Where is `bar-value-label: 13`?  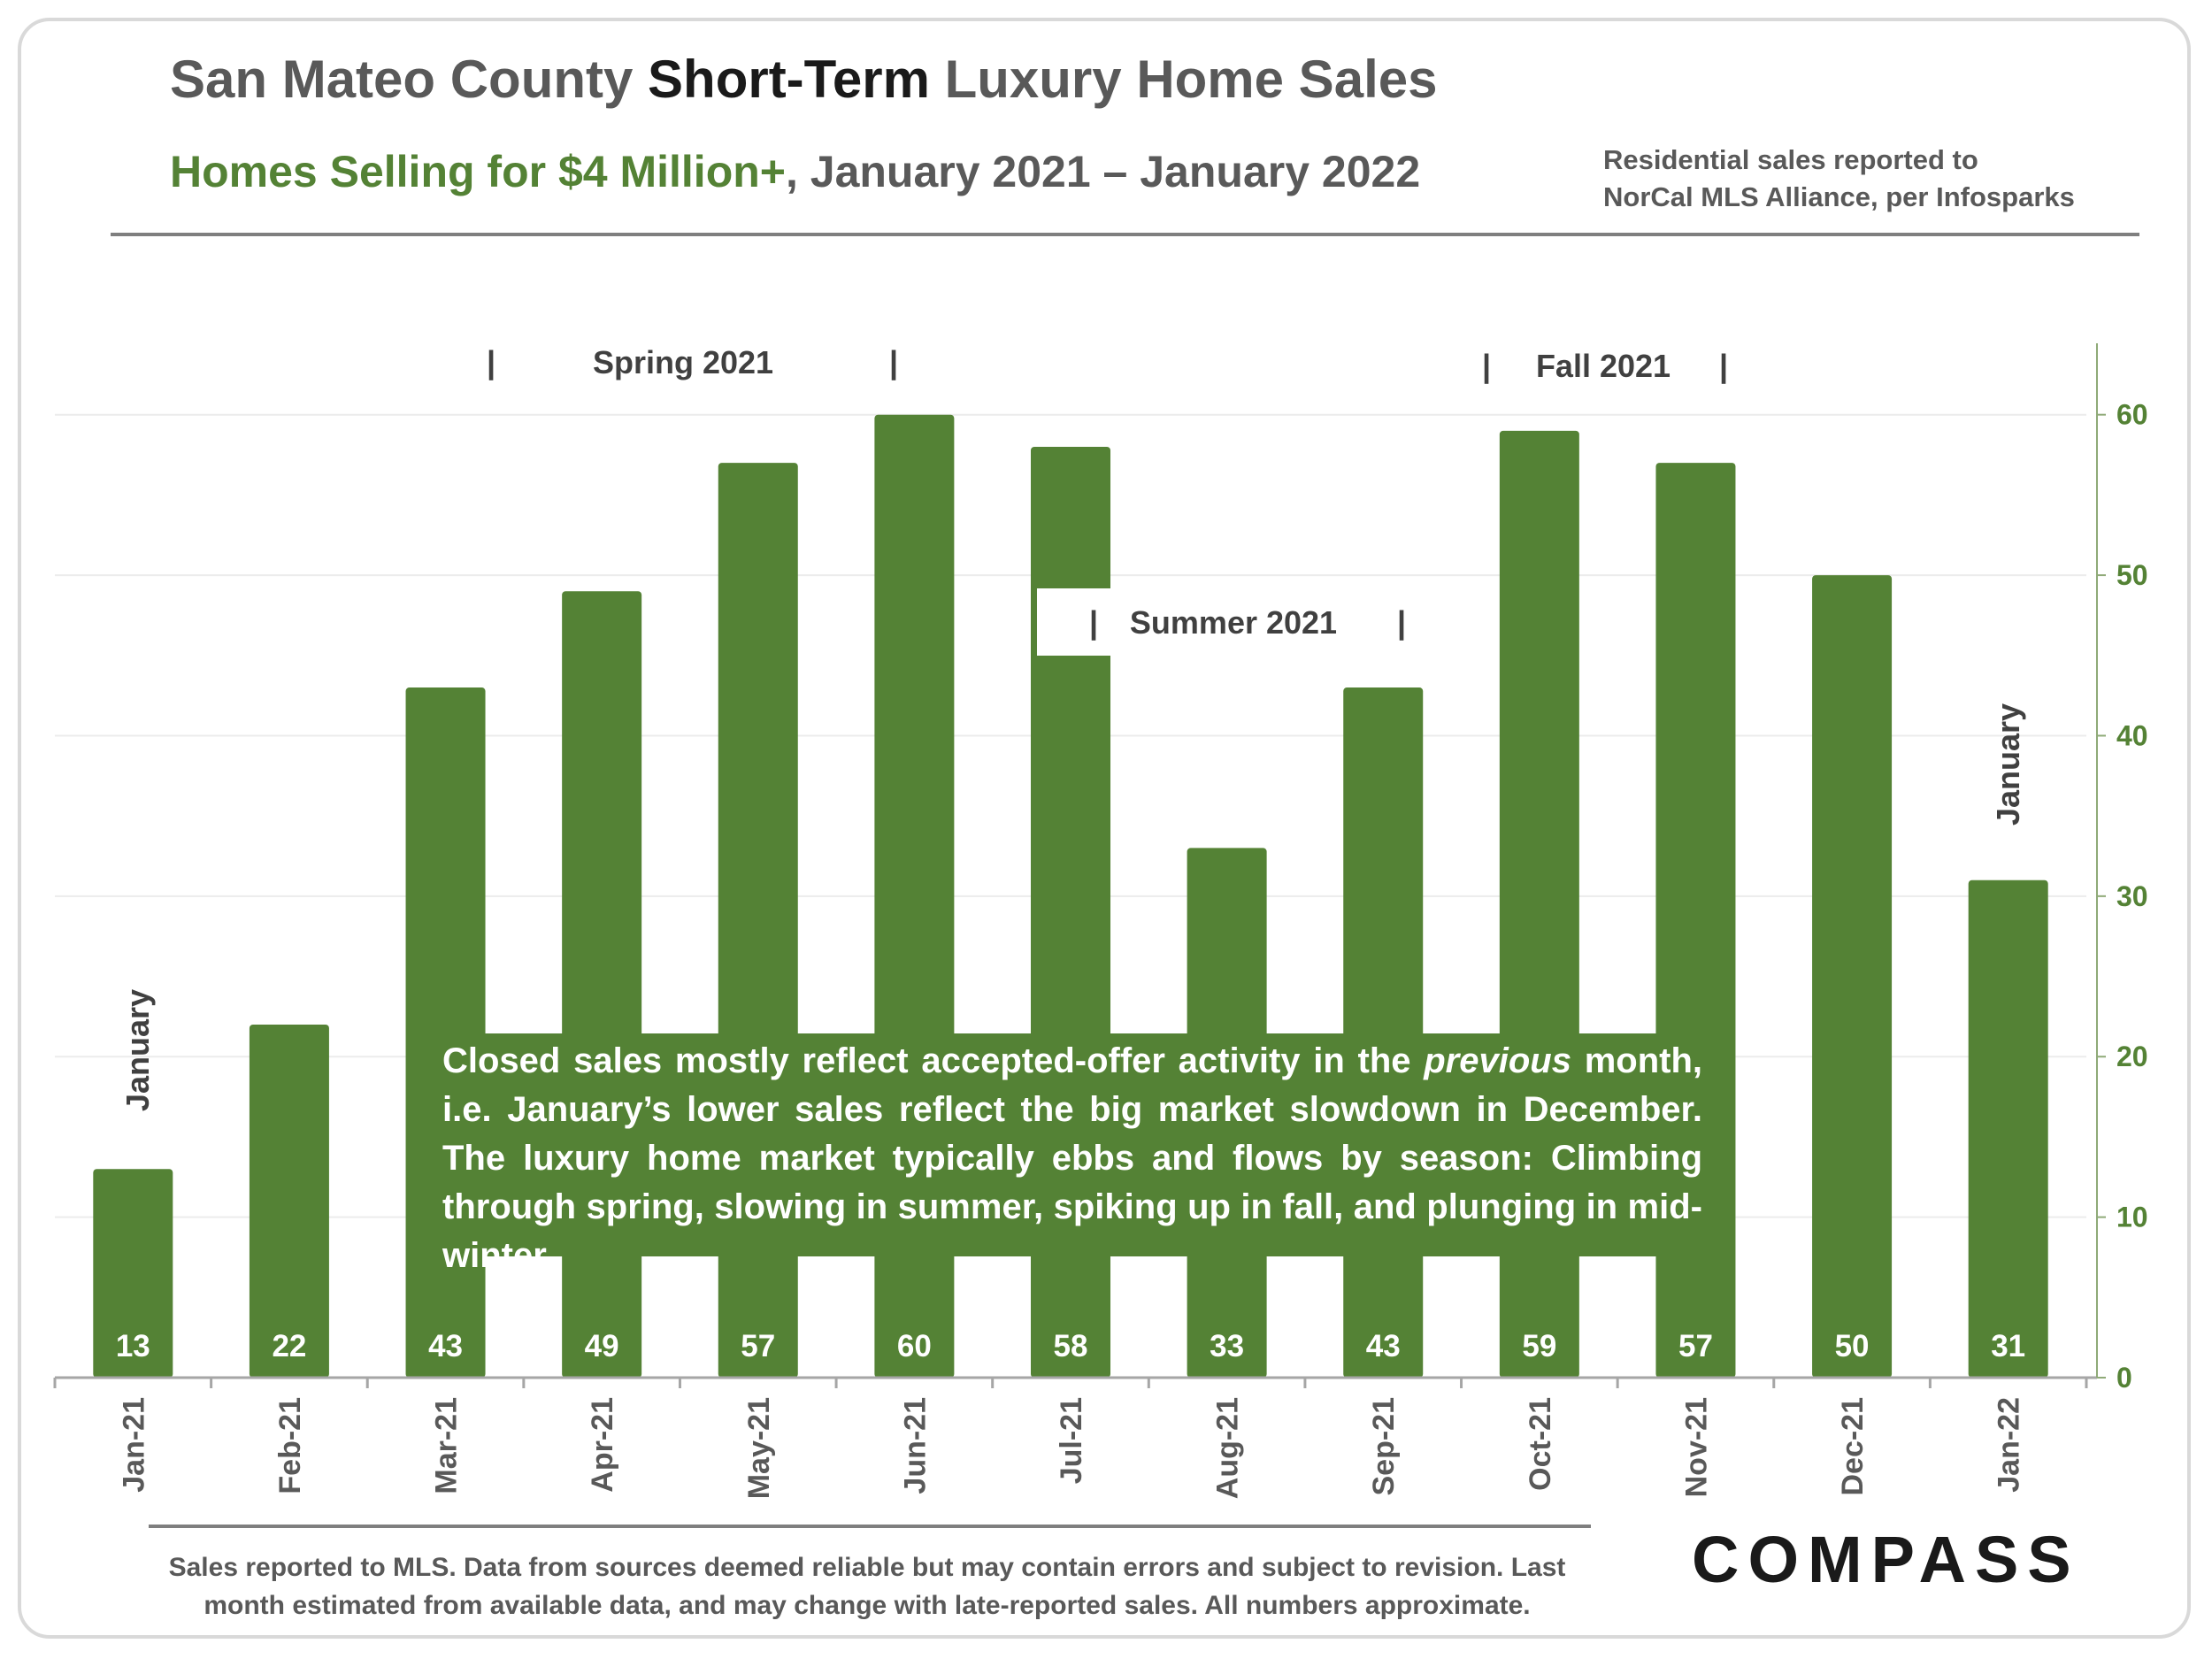 bar-value-label: 13 is located at coordinates (133, 1346).